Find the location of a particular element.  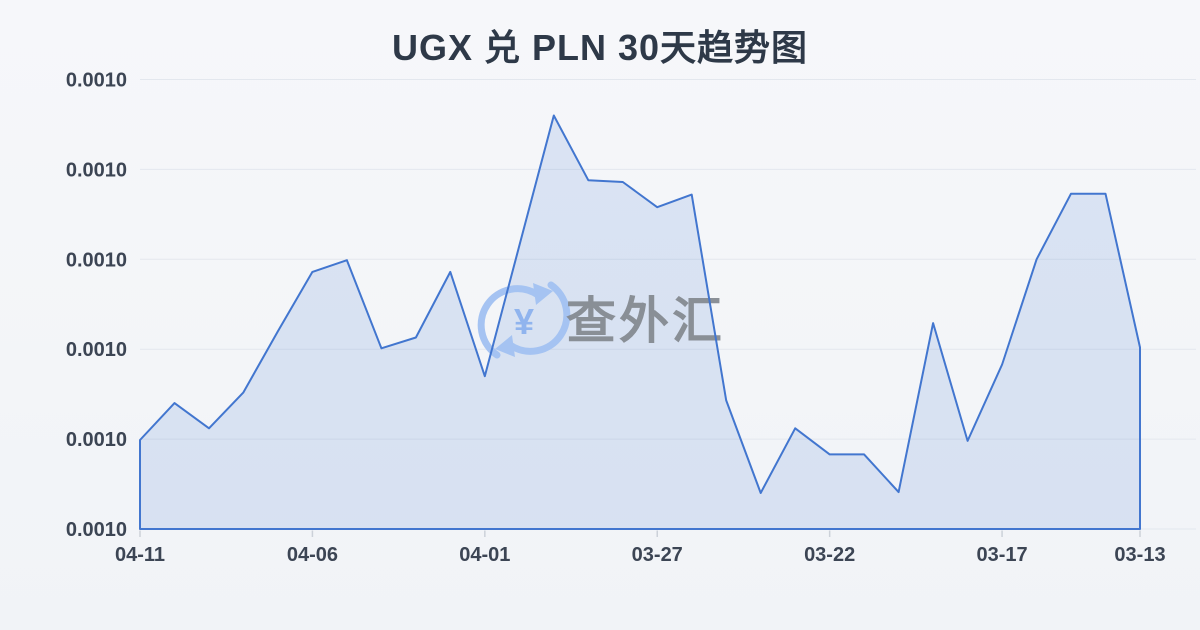

currency-exchange-yuan-icon: ¥ is located at coordinates (524, 320).